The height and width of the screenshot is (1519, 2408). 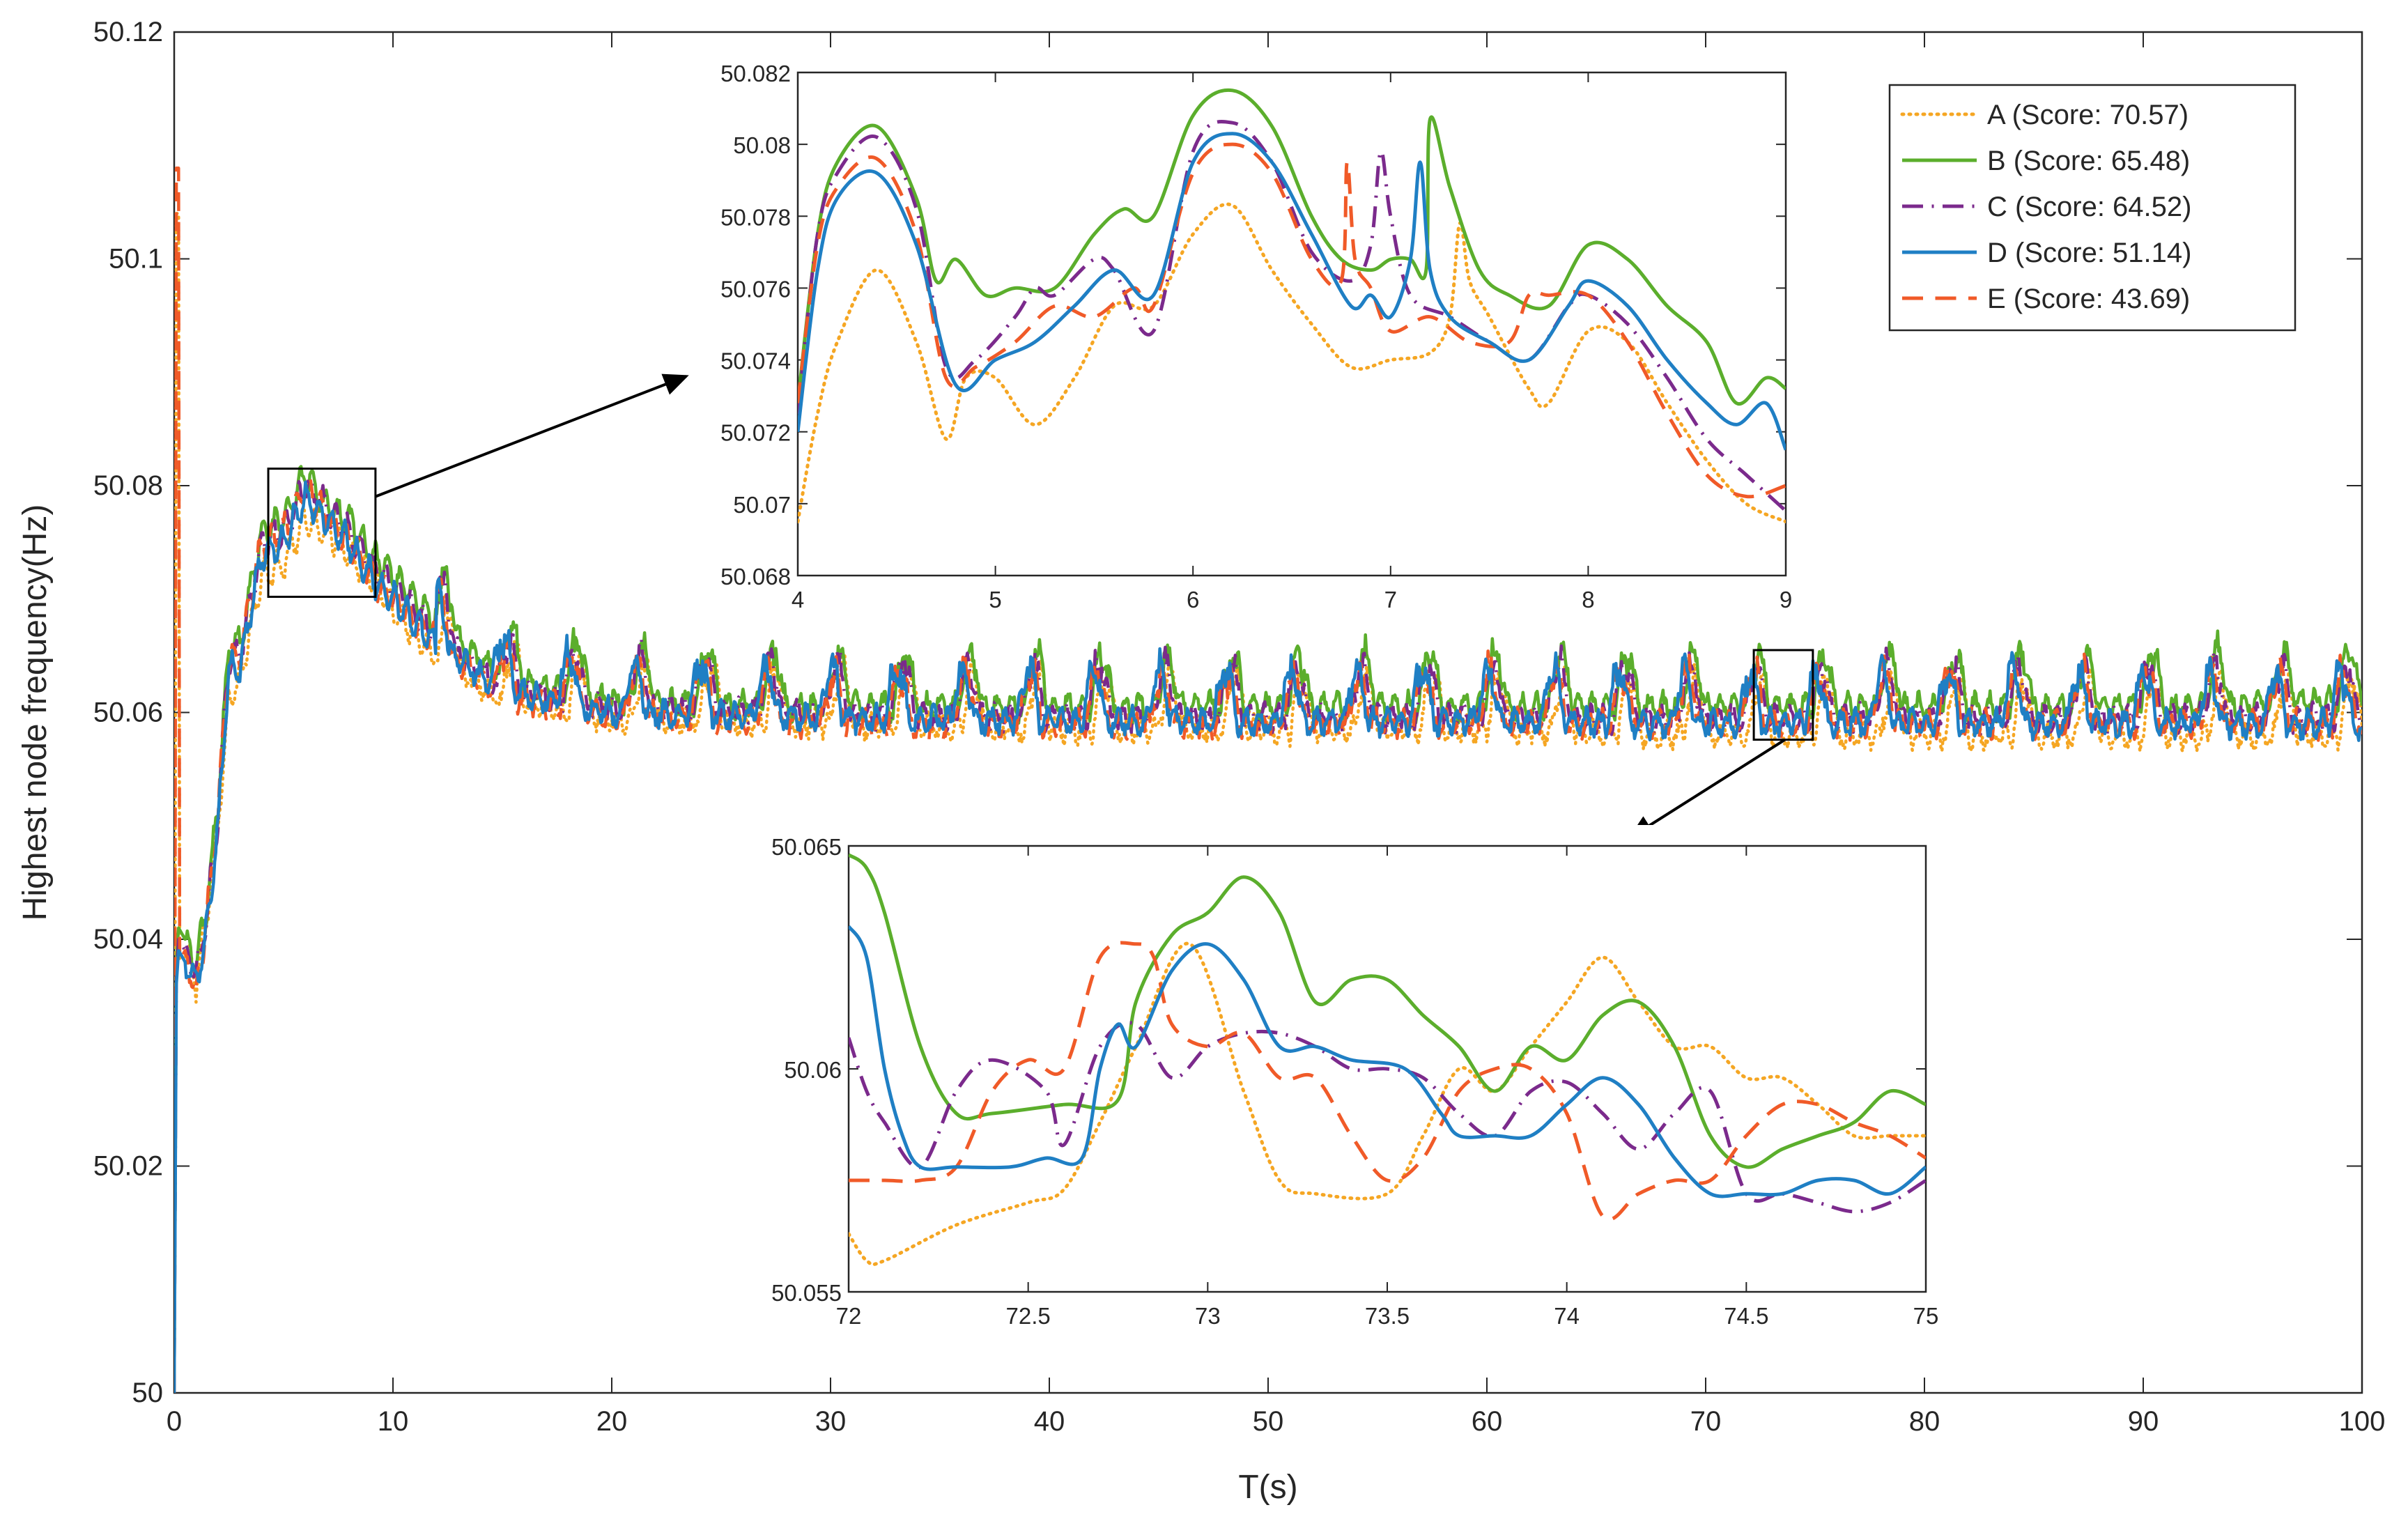 I want to click on inset-late-y-tick-label: 50.065, so click(x=807, y=847).